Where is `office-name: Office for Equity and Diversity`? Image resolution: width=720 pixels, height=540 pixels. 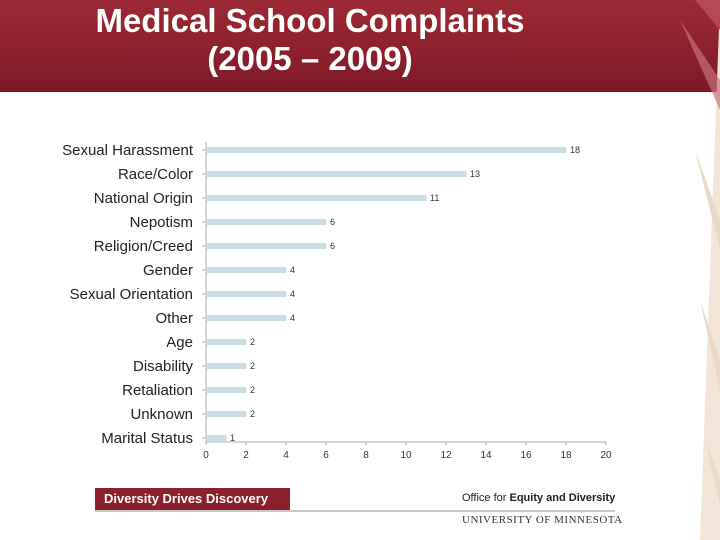 office-name: Office for Equity and Diversity is located at coordinates (538, 498).